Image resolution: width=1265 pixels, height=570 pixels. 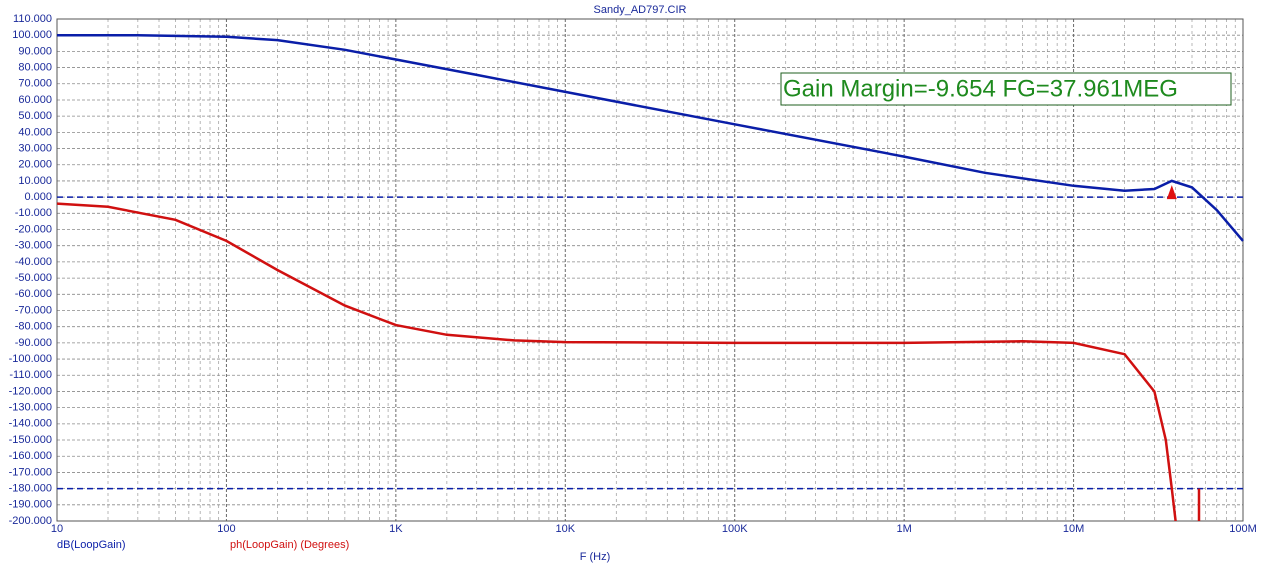 I want to click on y-tick-label: -40.000, so click(x=33, y=262).